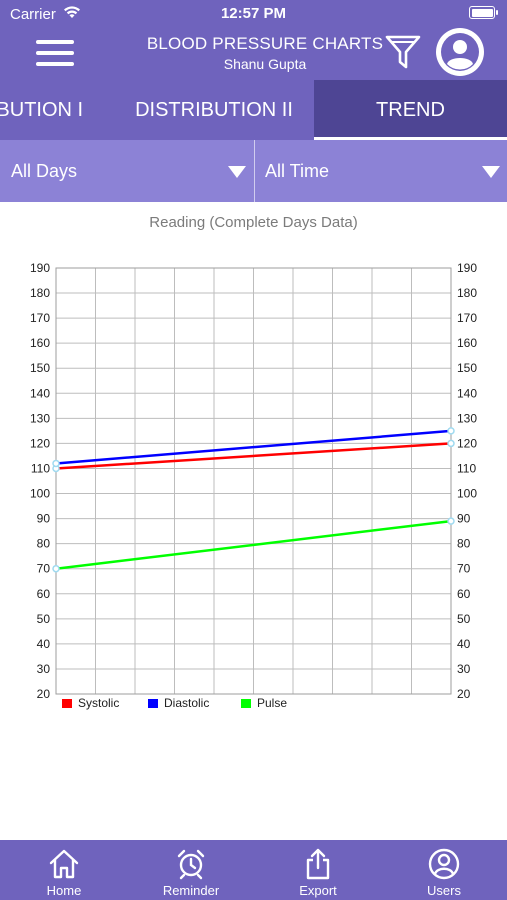  I want to click on tab-export: Export, so click(318, 870).